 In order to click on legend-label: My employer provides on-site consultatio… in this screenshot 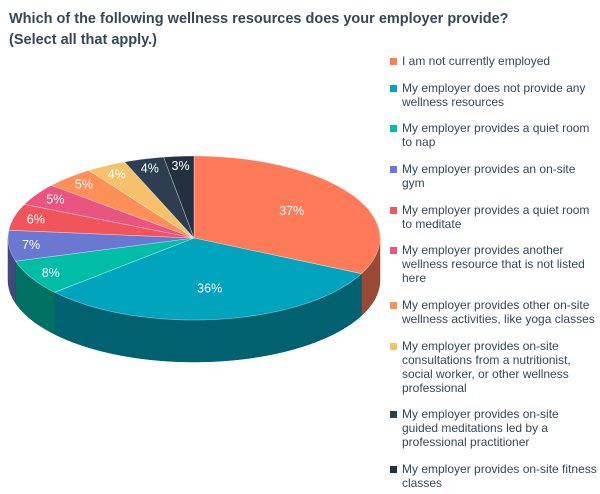, I will do `click(486, 366)`.